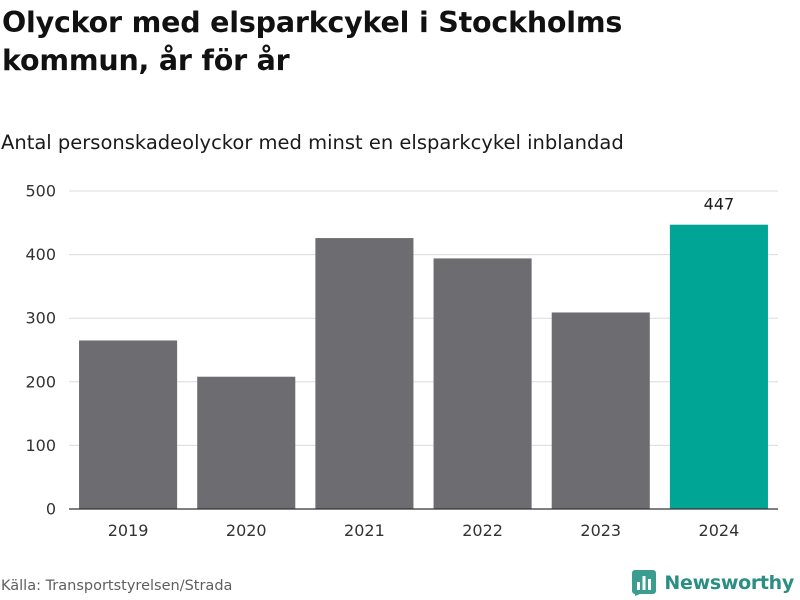  What do you see at coordinates (40, 318) in the screenshot?
I see `y-tick-label: 300` at bounding box center [40, 318].